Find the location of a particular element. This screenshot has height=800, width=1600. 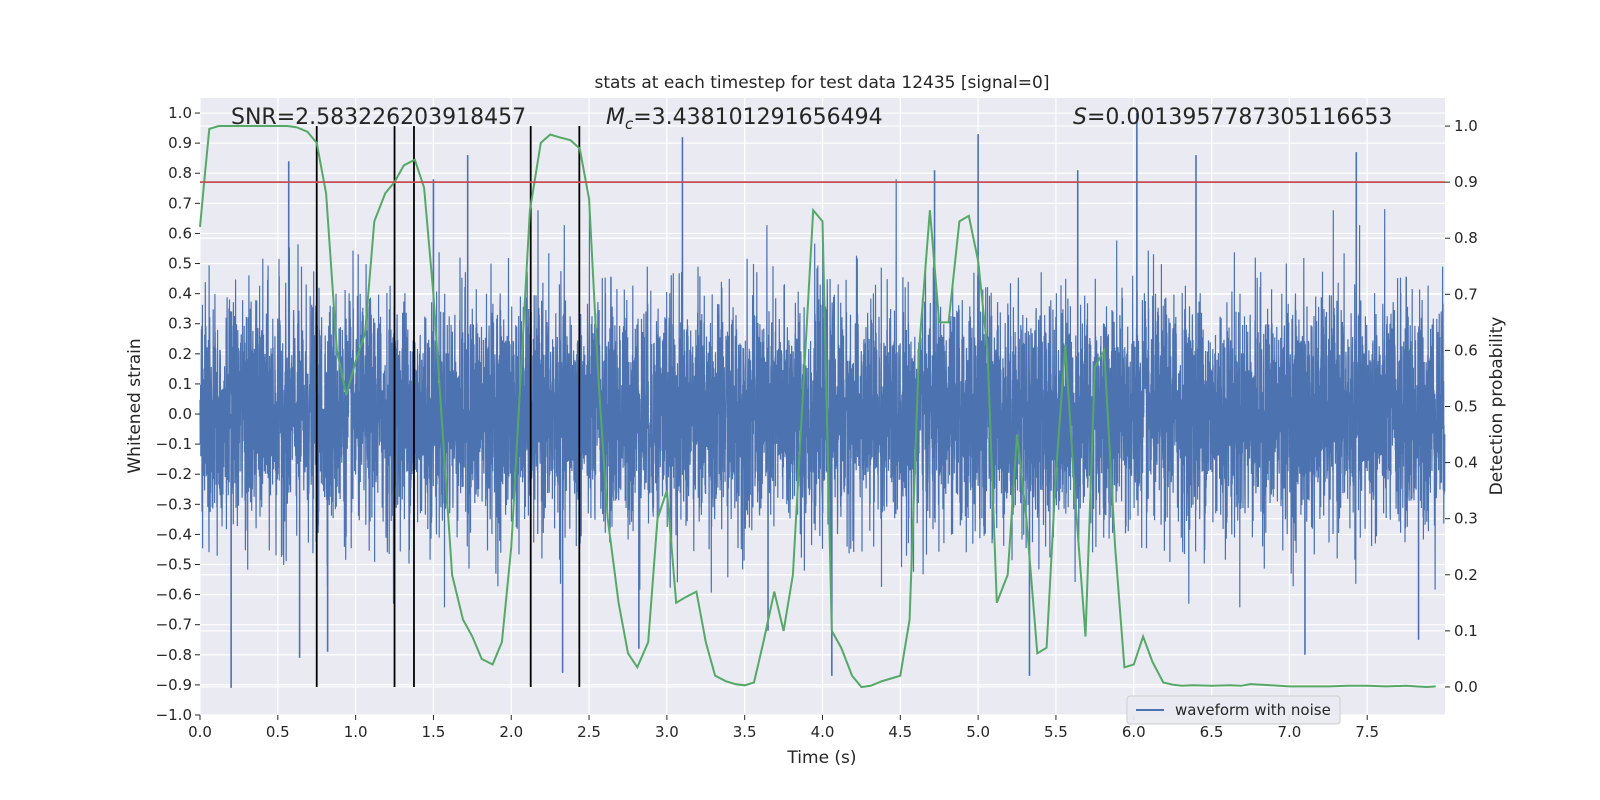

y-tick-label: 0.9 is located at coordinates (180, 143).